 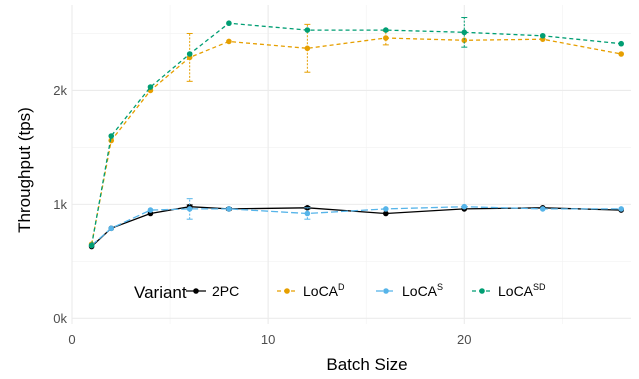 What do you see at coordinates (464, 339) in the screenshot?
I see `x-tick-label: 20` at bounding box center [464, 339].